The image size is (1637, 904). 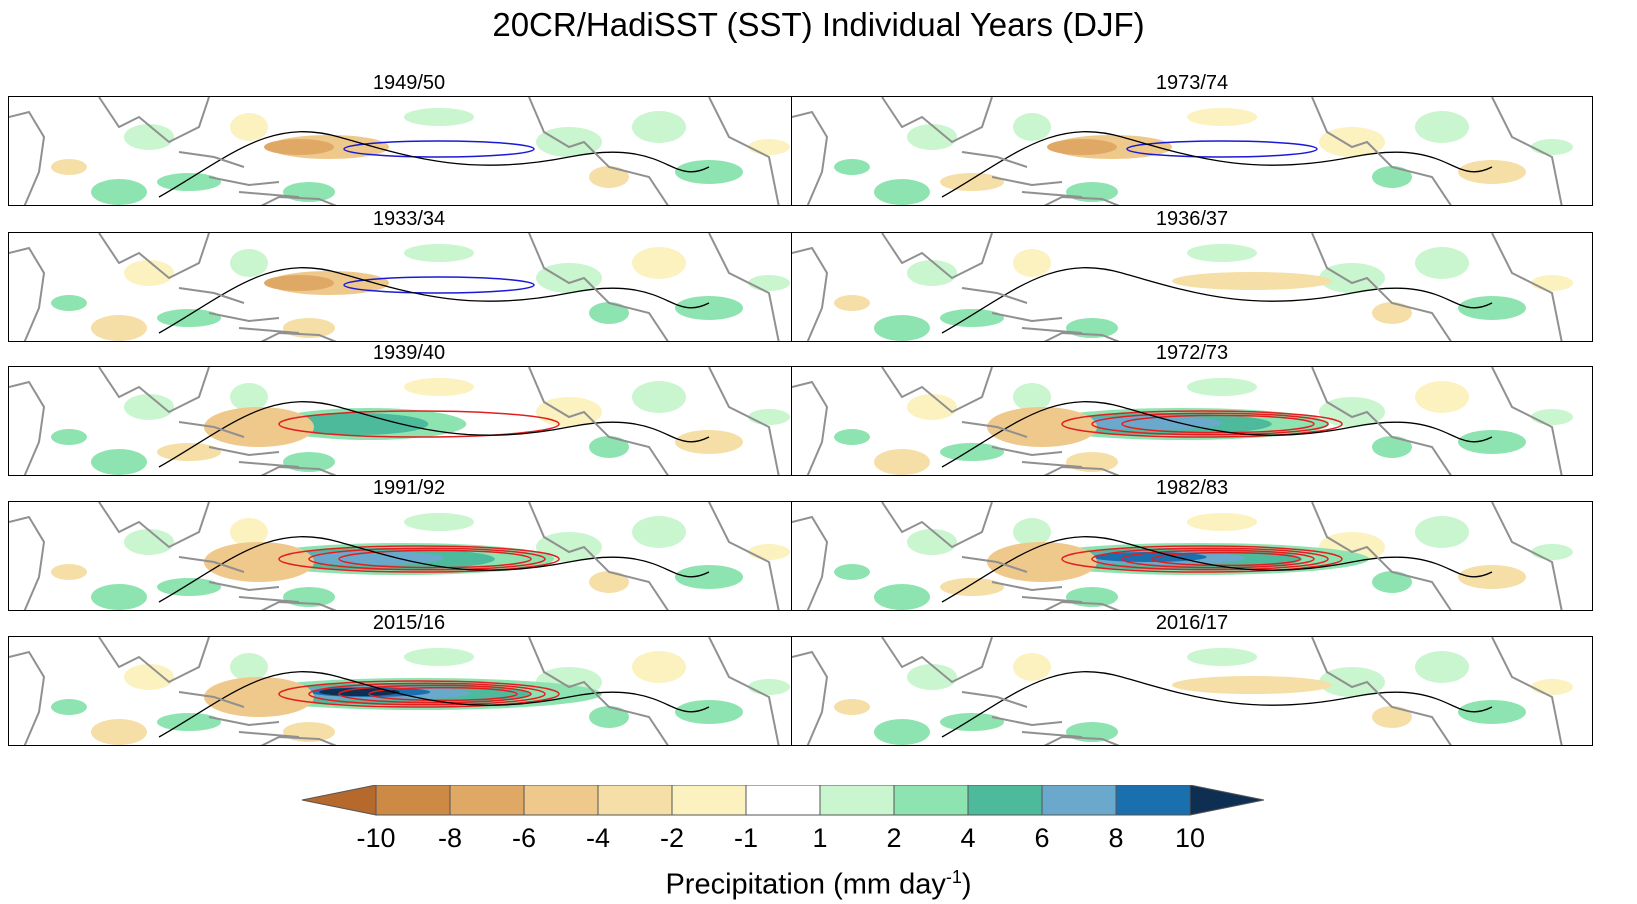 I want to click on precip-dry-core, so click(x=299, y=283).